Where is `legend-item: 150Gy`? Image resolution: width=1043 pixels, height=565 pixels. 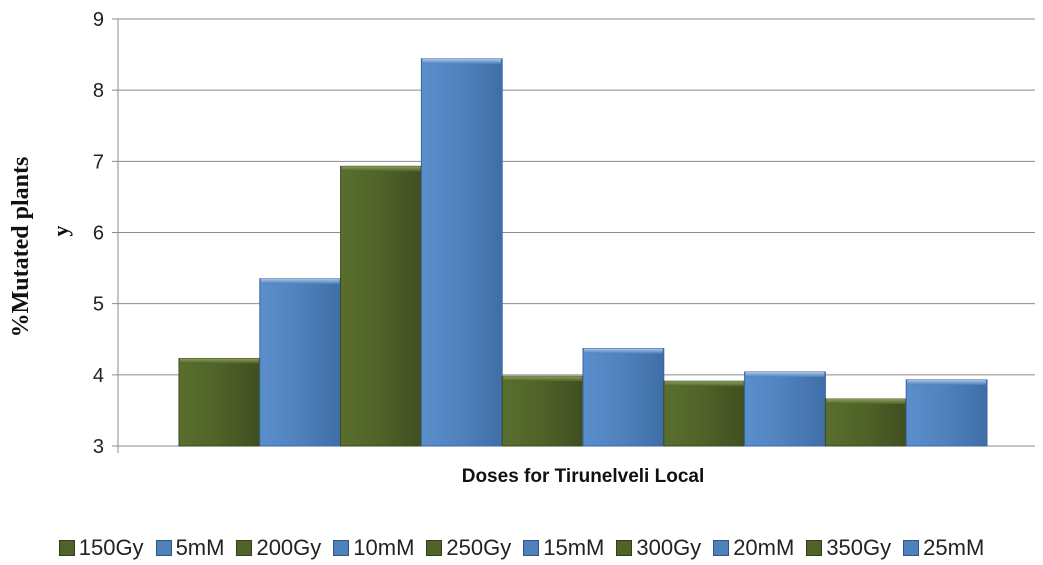
legend-item: 150Gy is located at coordinates (101, 548).